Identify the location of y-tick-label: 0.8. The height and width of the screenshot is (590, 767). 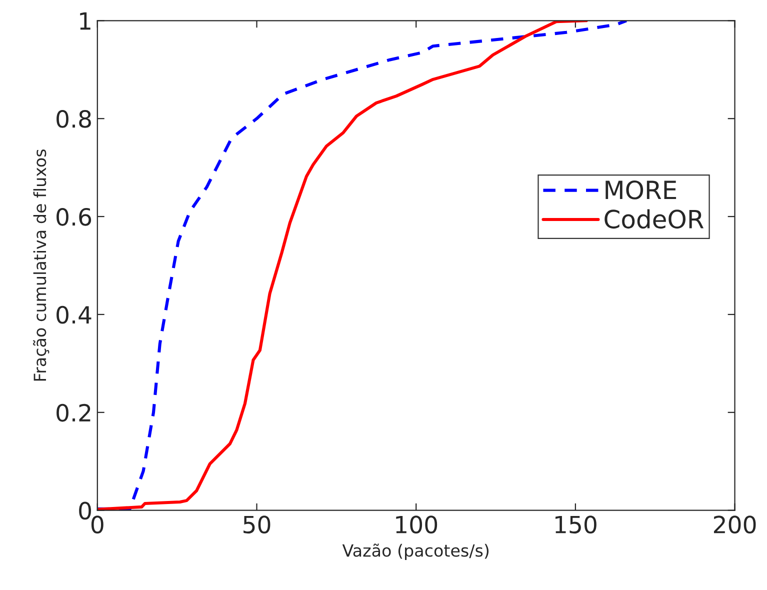
(73, 119).